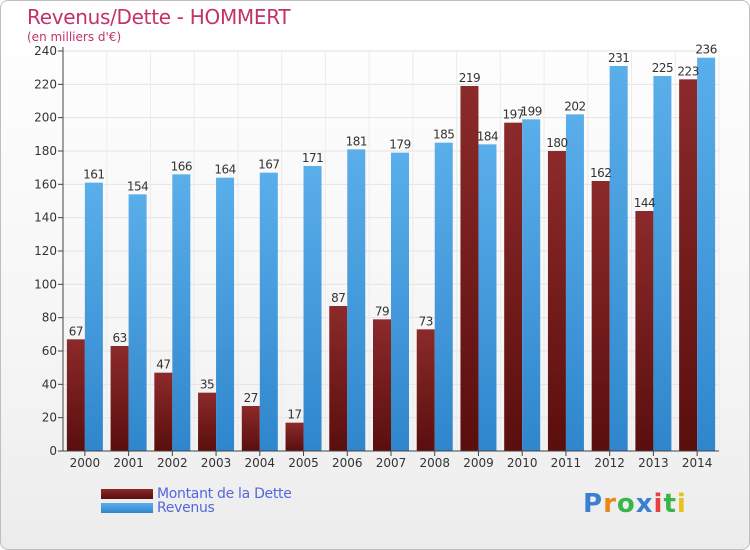 Image resolution: width=750 pixels, height=550 pixels. I want to click on legend-label-dette: Montant de la Dette, so click(224, 494).